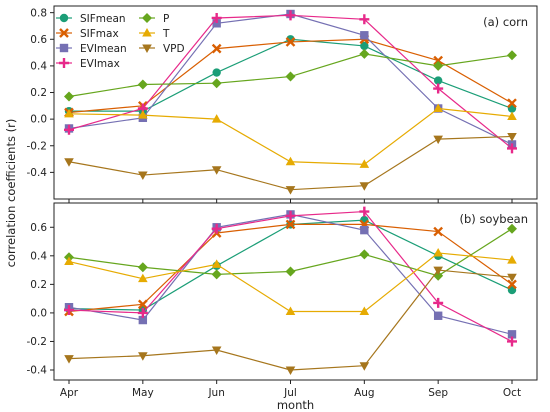  I want to click on legend-item-t: T, so click(154, 34).